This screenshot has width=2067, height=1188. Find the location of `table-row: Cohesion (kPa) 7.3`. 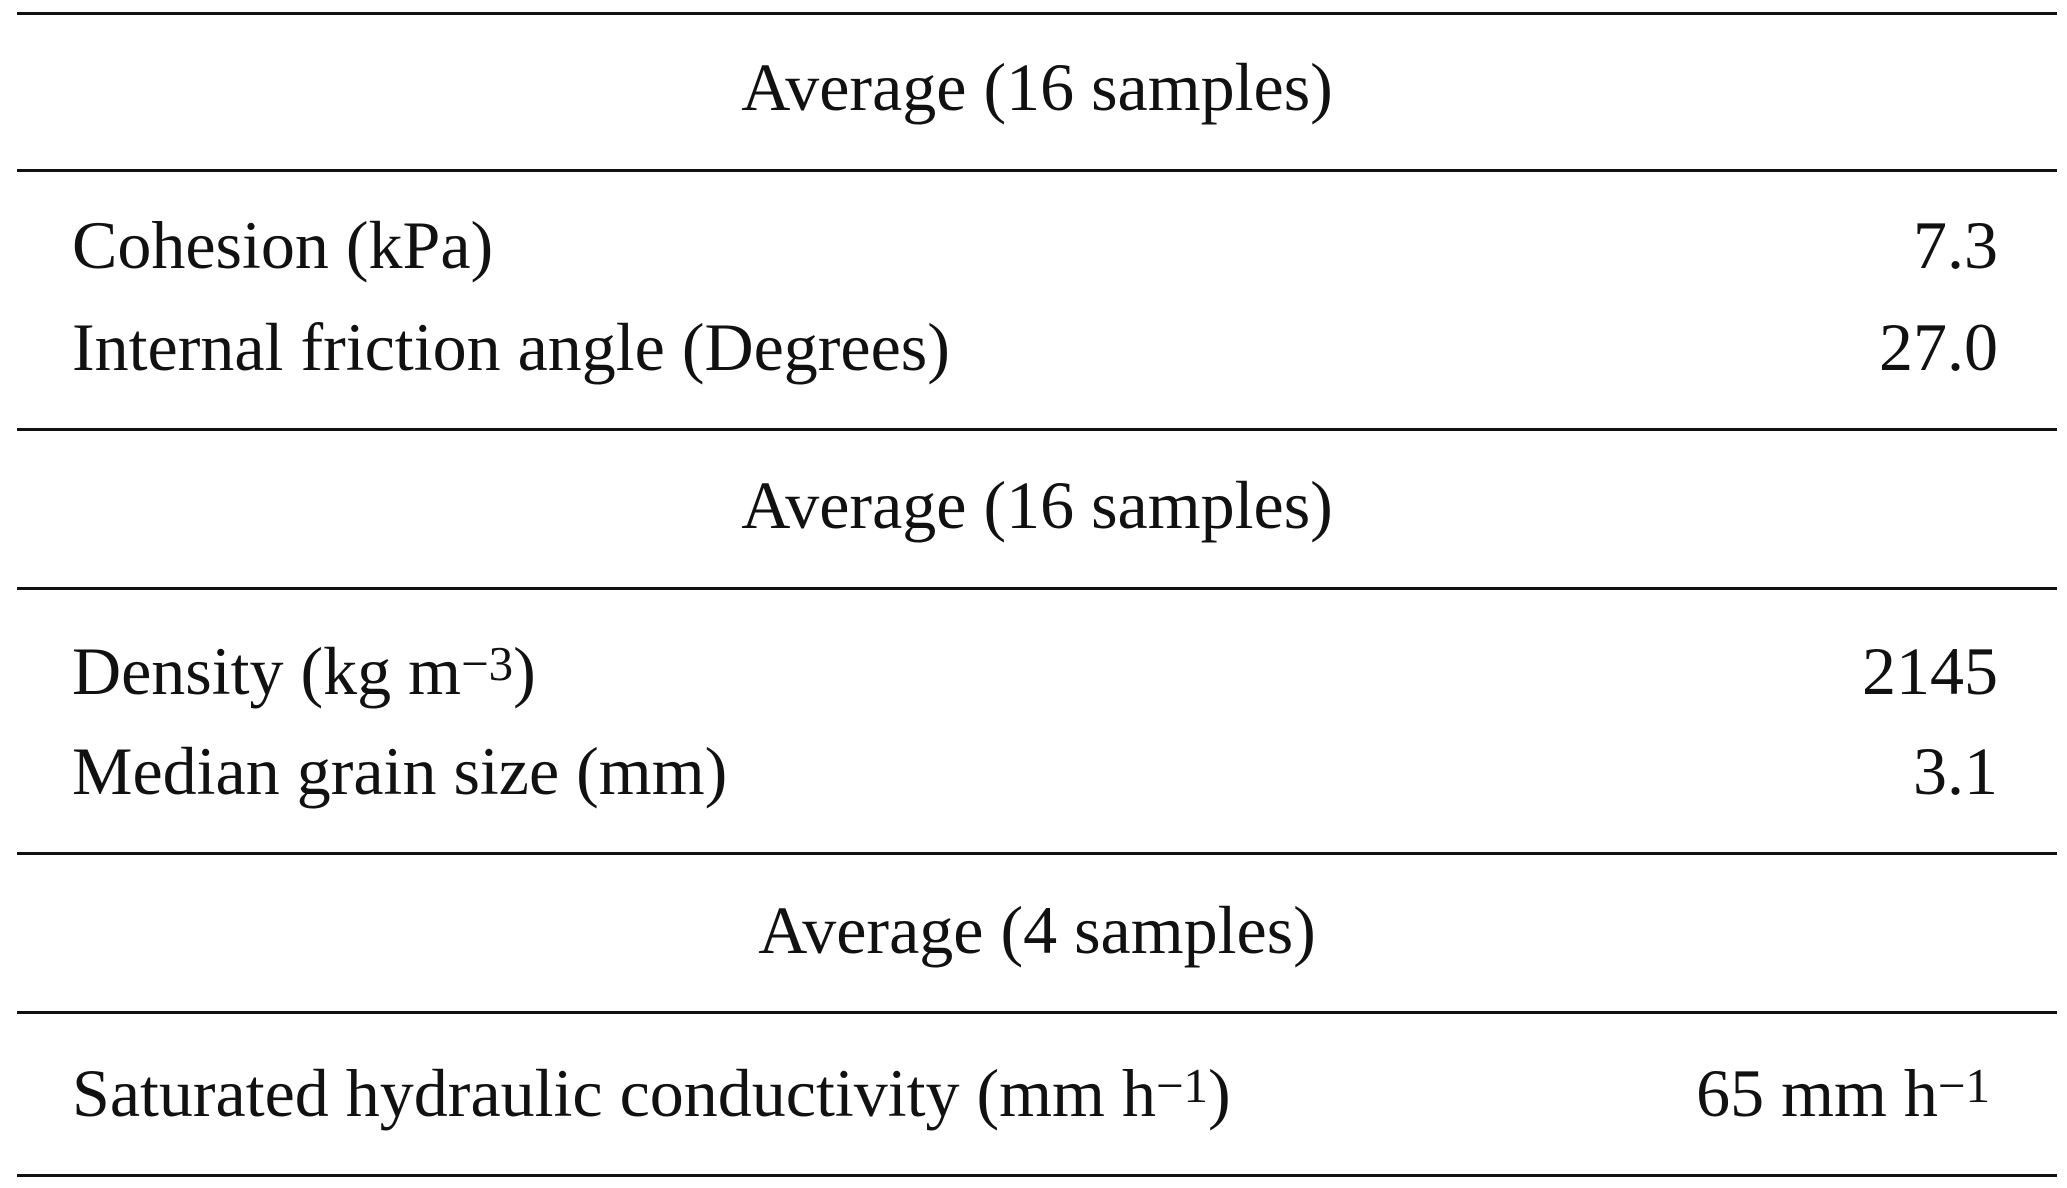

table-row: Cohesion (kPa) 7.3 is located at coordinates (1037, 245).